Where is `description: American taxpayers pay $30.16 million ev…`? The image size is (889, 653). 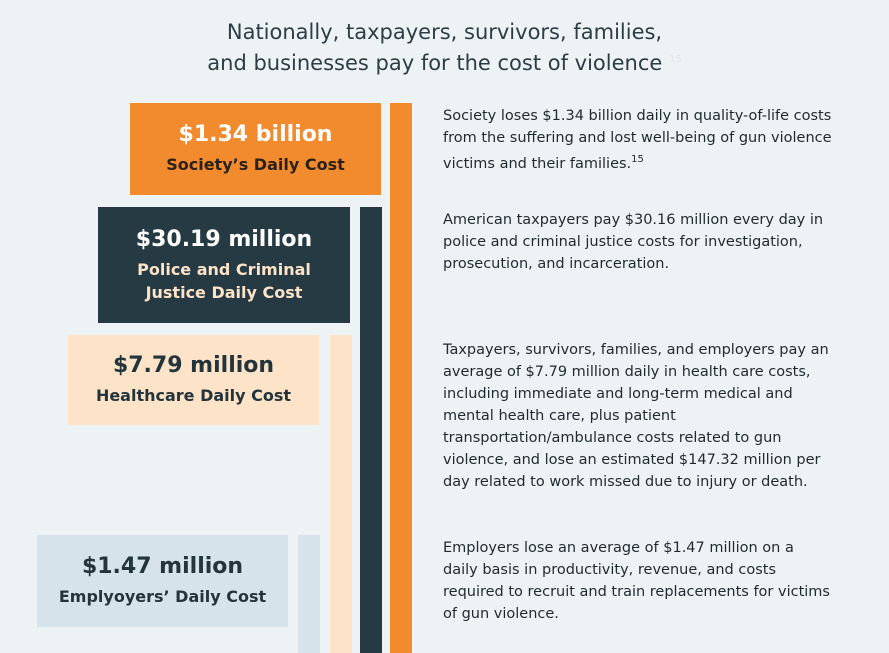
description: American taxpayers pay $30.16 million ev… is located at coordinates (633, 242).